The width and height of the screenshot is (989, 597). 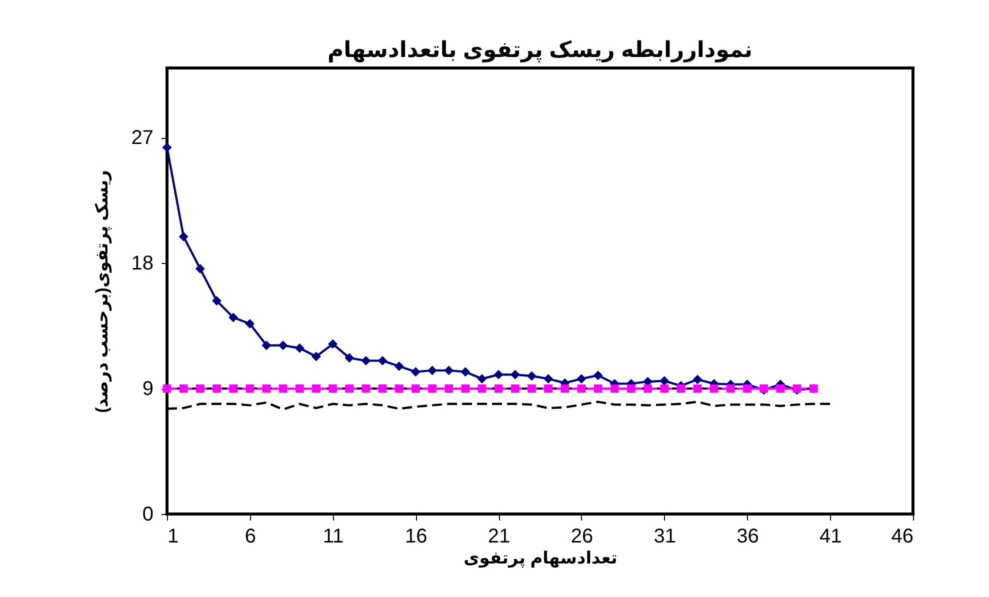 What do you see at coordinates (582, 537) in the screenshot?
I see `x-tick-label: 26` at bounding box center [582, 537].